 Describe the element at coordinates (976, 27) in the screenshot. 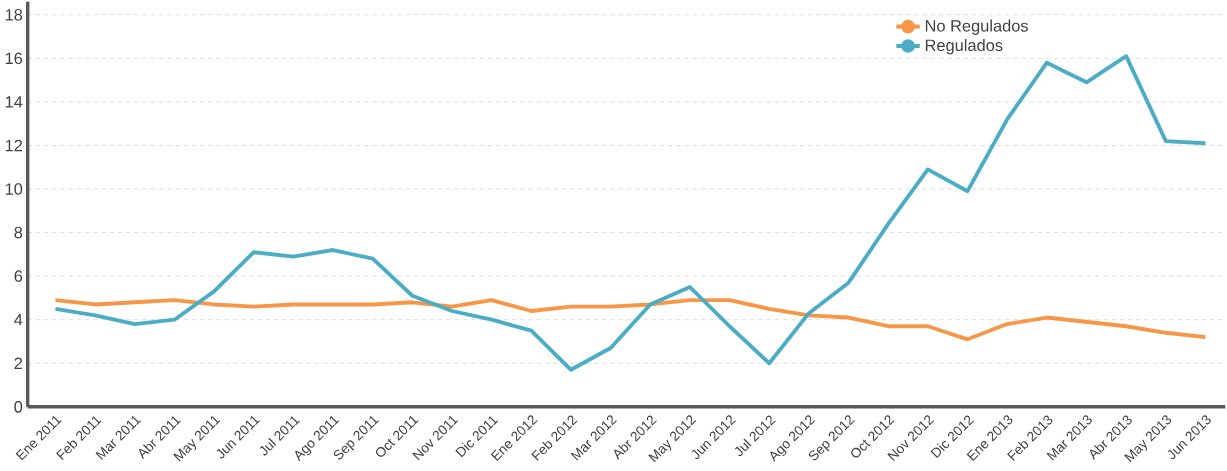

I see `legend-label: No Regulados` at that location.